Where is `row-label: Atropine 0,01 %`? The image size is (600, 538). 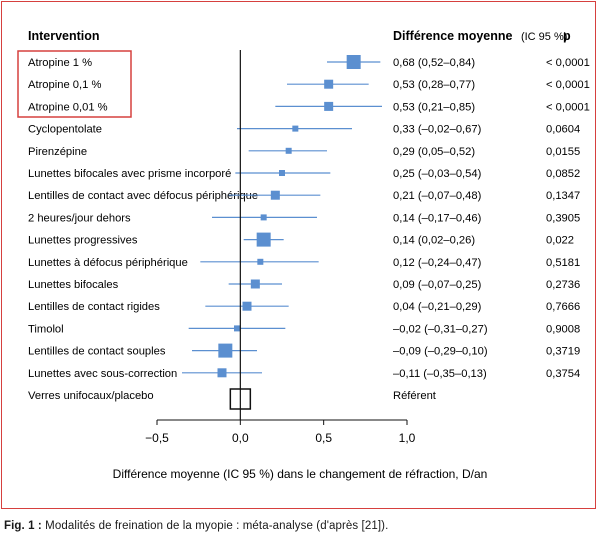
row-label: Atropine 0,01 % is located at coordinates (68, 107).